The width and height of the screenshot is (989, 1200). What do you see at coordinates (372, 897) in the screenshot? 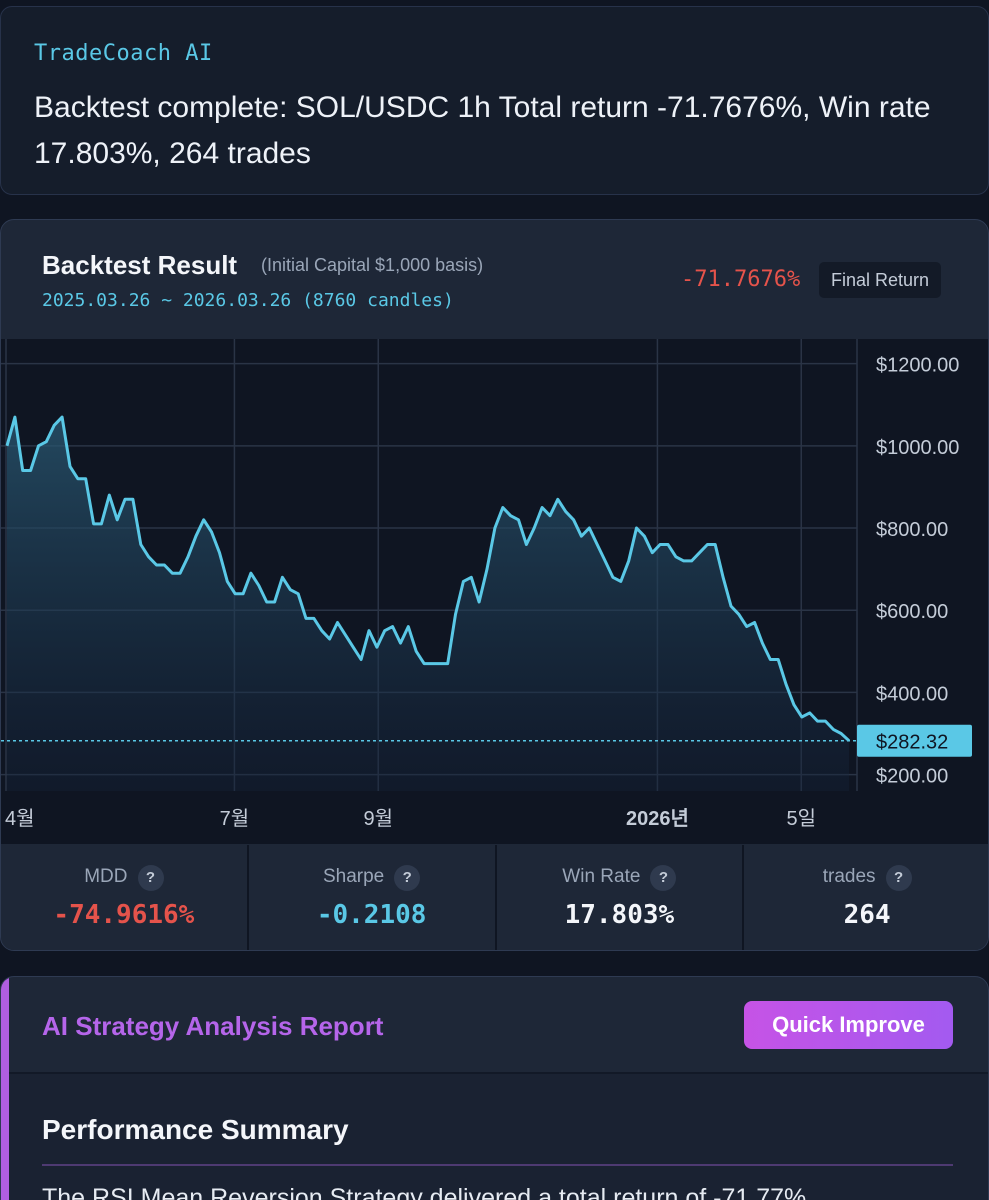
I see `stat-sharpe: Sharpe? -0.2108` at bounding box center [372, 897].